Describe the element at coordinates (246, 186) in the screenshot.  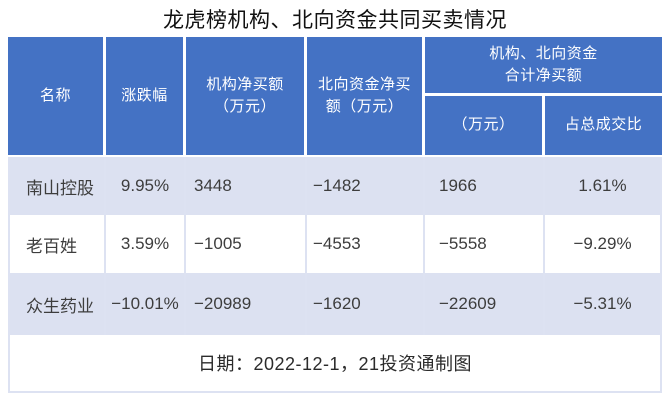
I see `cell-institution-net: 3448` at that location.